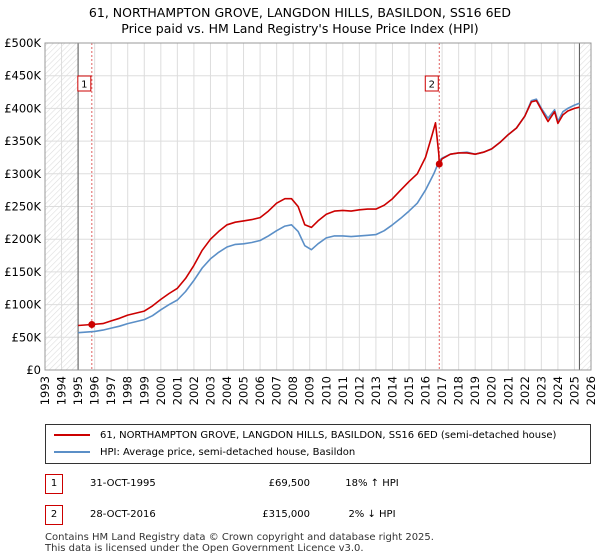 The width and height of the screenshot is (600, 560). What do you see at coordinates (22, 305) in the screenshot?
I see `y-tick-label: £100K` at bounding box center [22, 305].